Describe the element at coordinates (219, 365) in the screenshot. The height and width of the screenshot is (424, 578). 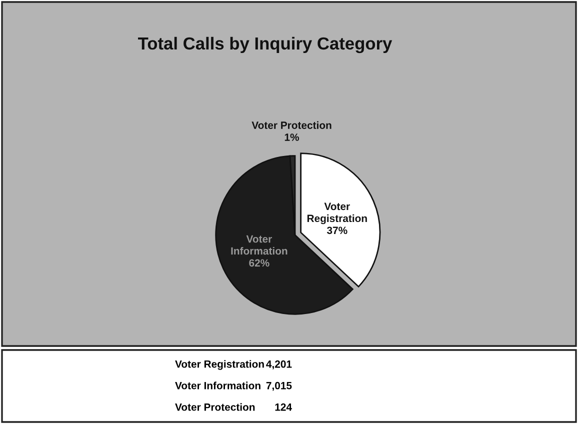
I see `category-label: Voter Registration` at that location.